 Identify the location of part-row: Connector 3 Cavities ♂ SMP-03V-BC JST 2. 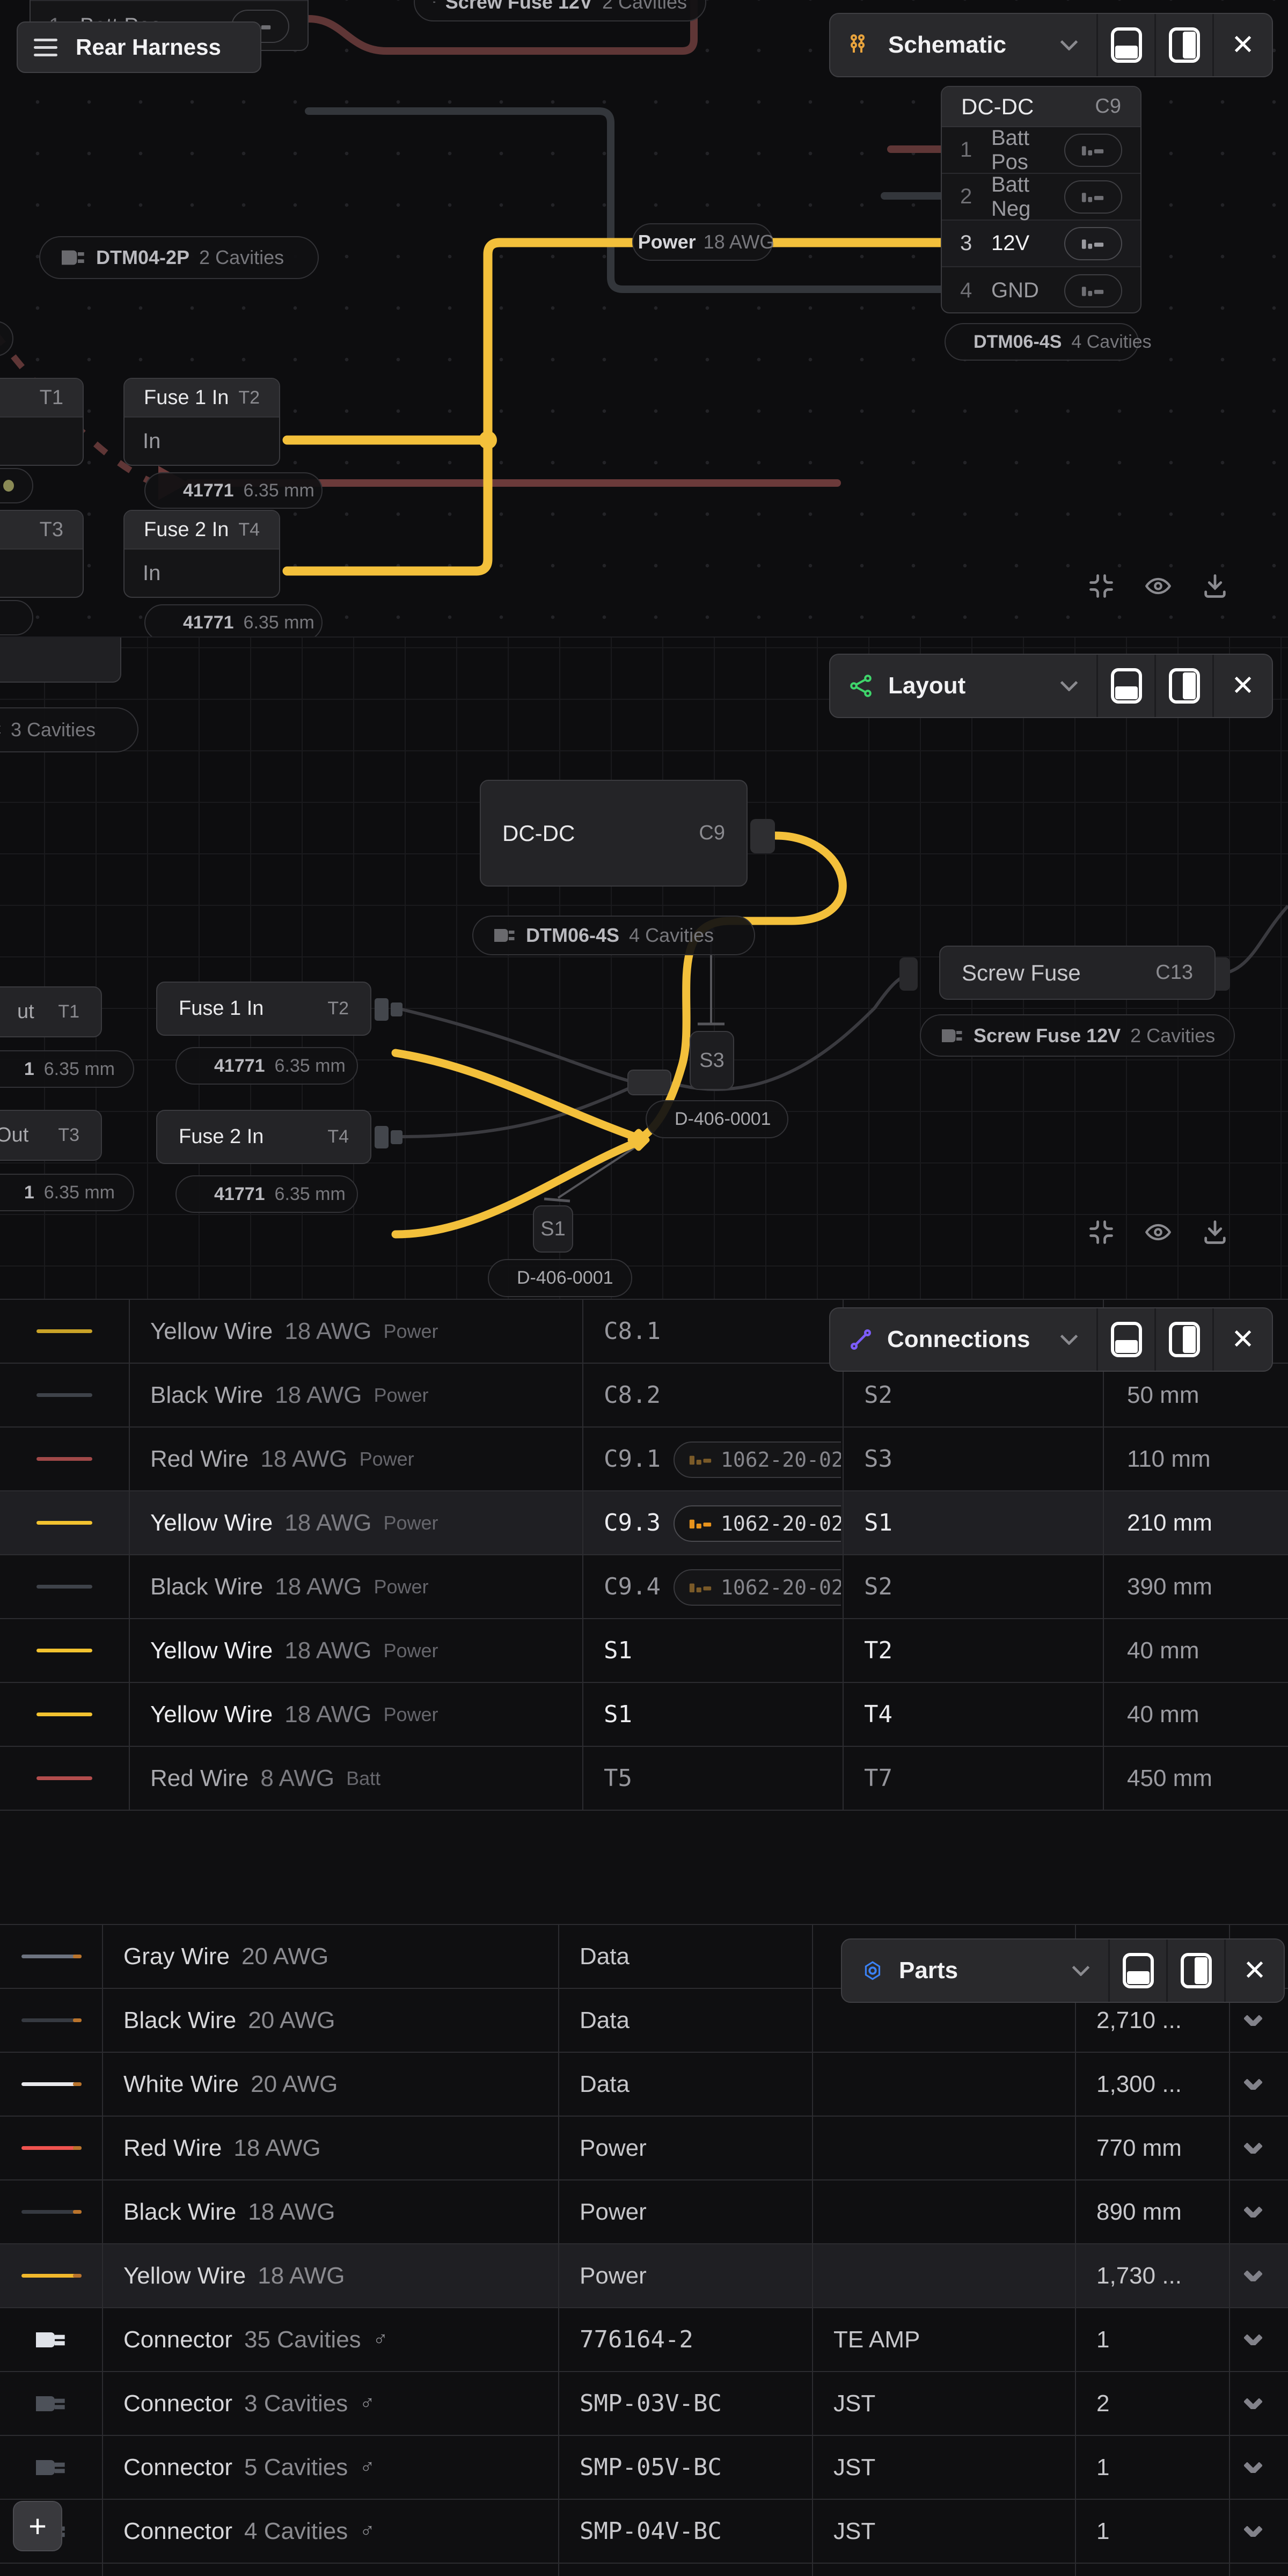
(644, 2403).